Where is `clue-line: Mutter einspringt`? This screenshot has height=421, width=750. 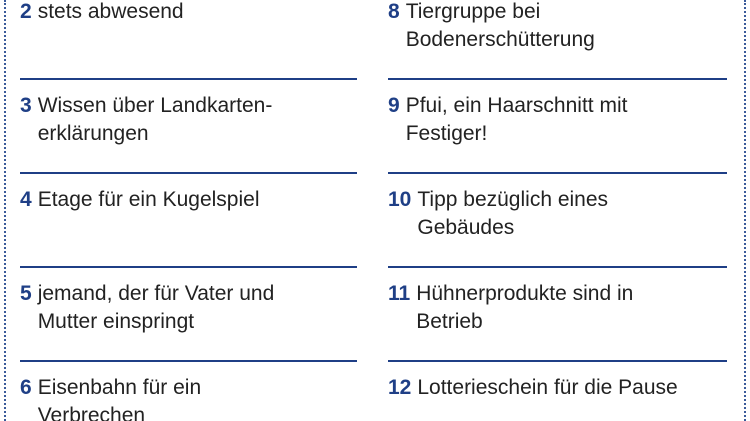
clue-line: Mutter einspringt is located at coordinates (116, 321).